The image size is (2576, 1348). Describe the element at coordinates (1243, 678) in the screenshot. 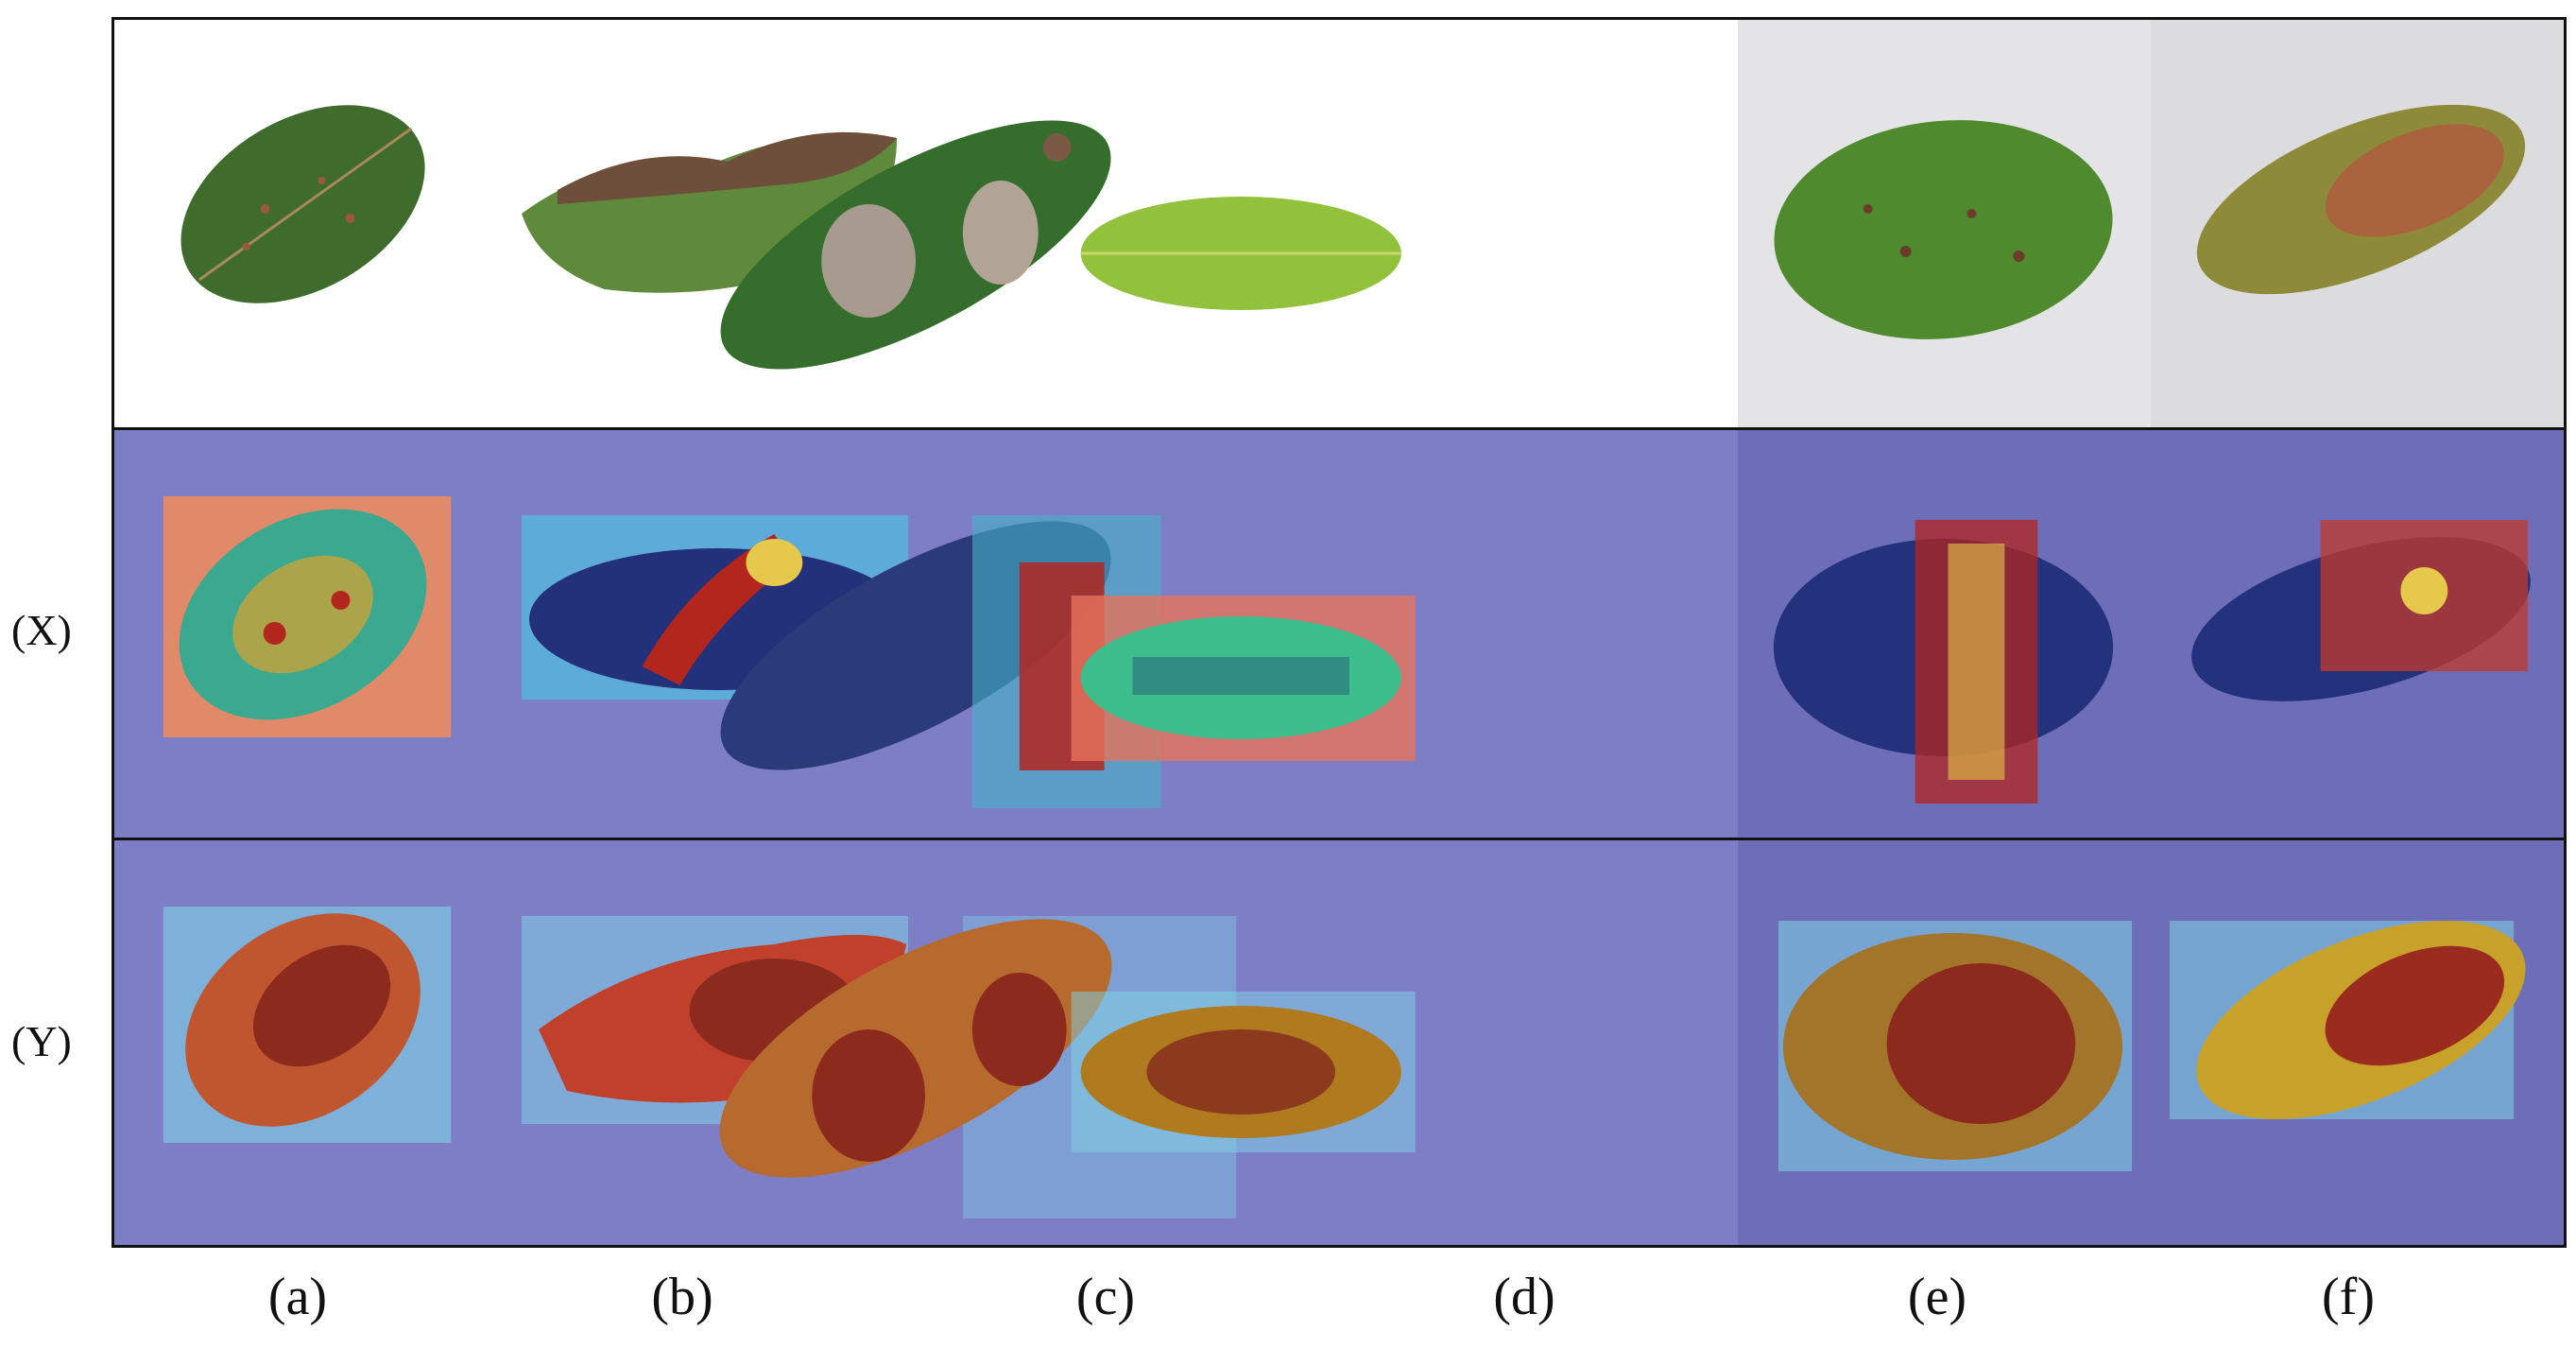

I see `heatmap-x-d` at that location.